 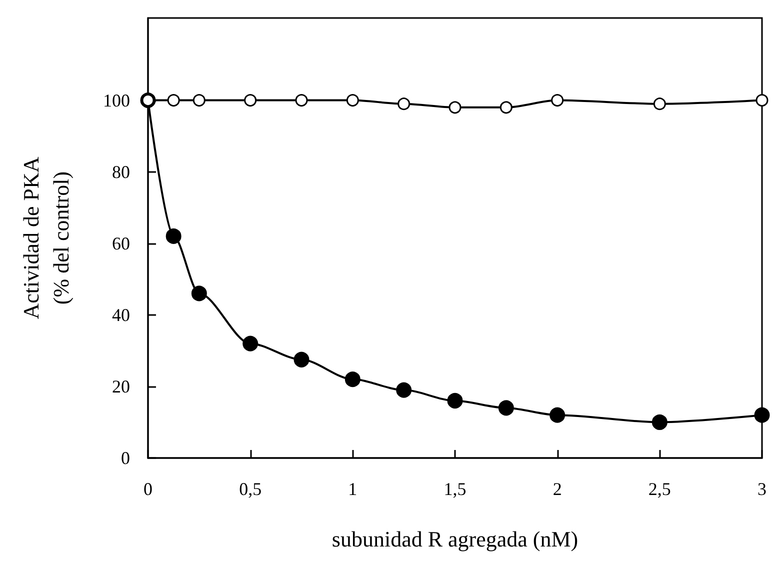 What do you see at coordinates (116, 100) in the screenshot?
I see `y-tick-label: 100` at bounding box center [116, 100].